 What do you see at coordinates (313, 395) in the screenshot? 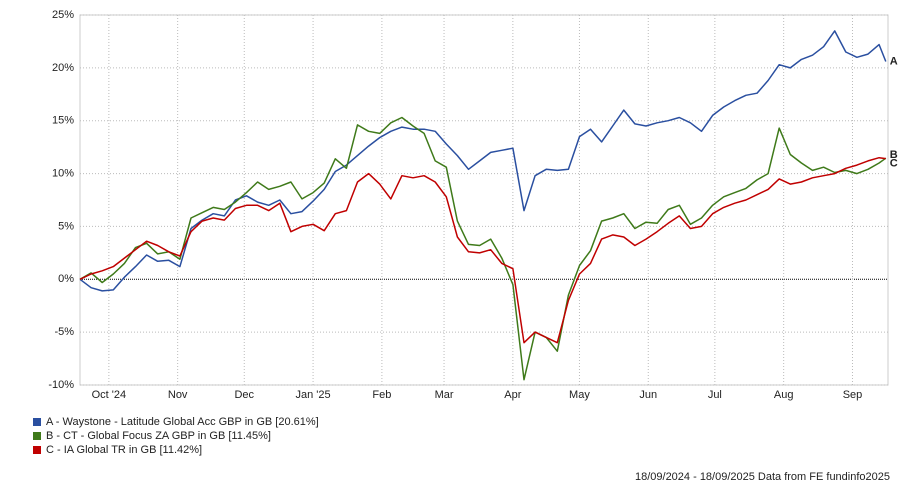
I see `x-tick-label: Jan '25` at bounding box center [313, 395].